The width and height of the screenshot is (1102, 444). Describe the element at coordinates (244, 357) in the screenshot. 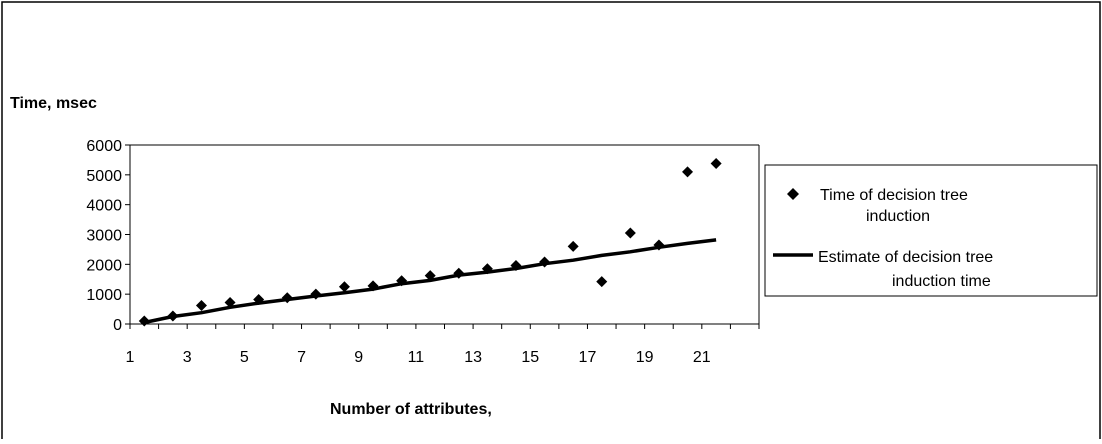

I see `x-tick-label: 5` at that location.